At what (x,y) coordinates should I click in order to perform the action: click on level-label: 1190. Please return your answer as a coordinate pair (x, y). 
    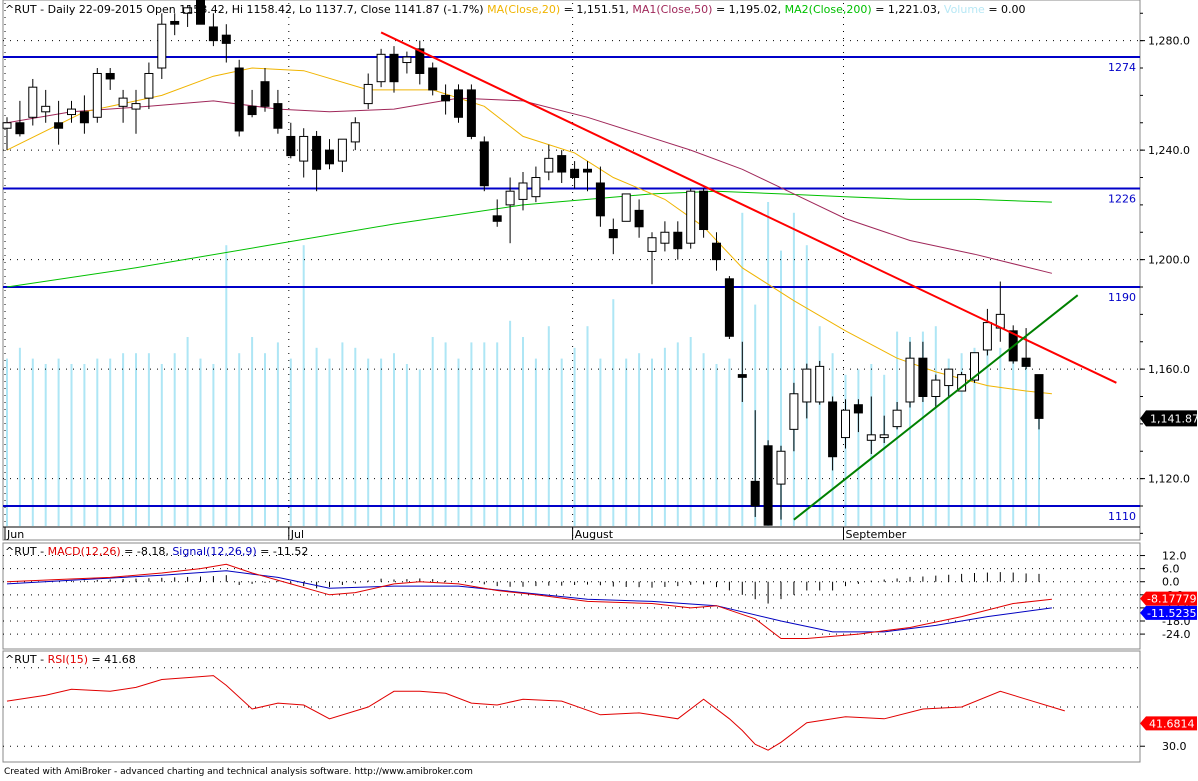
    Looking at the image, I should click on (1122, 297).